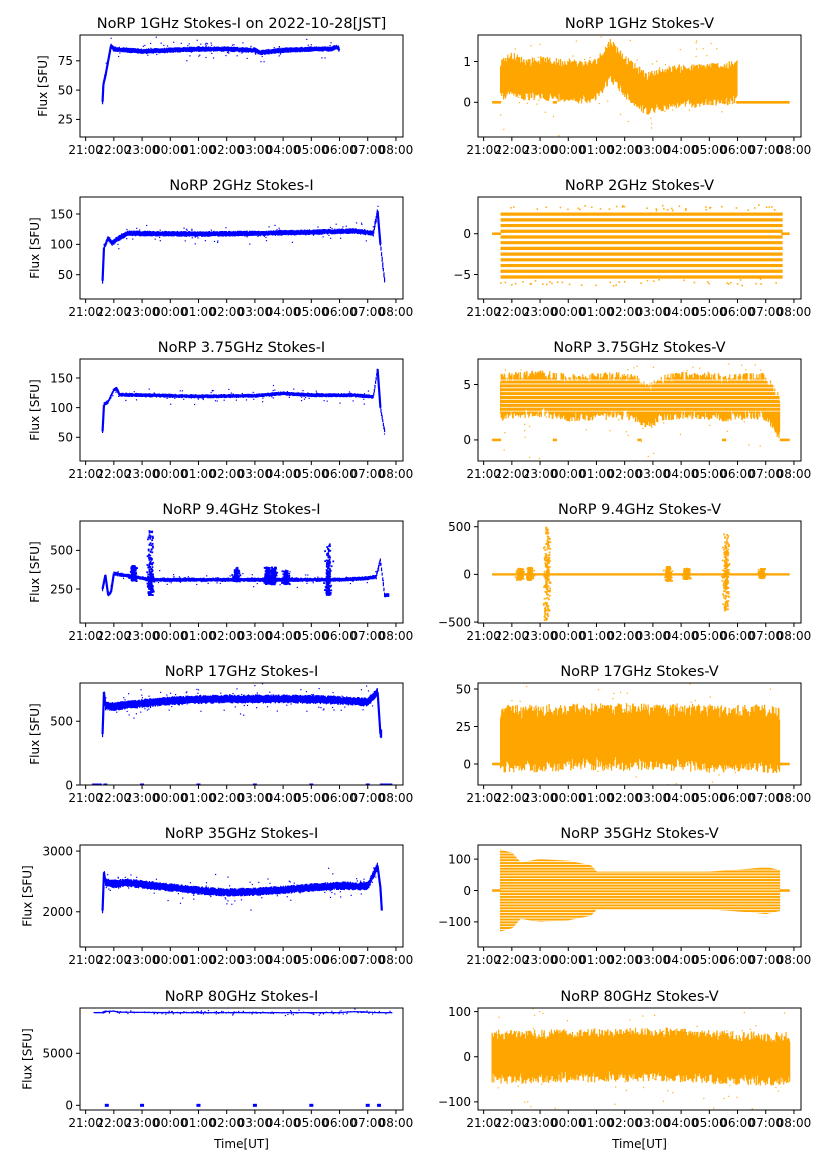 This screenshot has height=1169, width=827. I want to click on panel-title: NoRP 9.4GHz Stokes-V, so click(639, 510).